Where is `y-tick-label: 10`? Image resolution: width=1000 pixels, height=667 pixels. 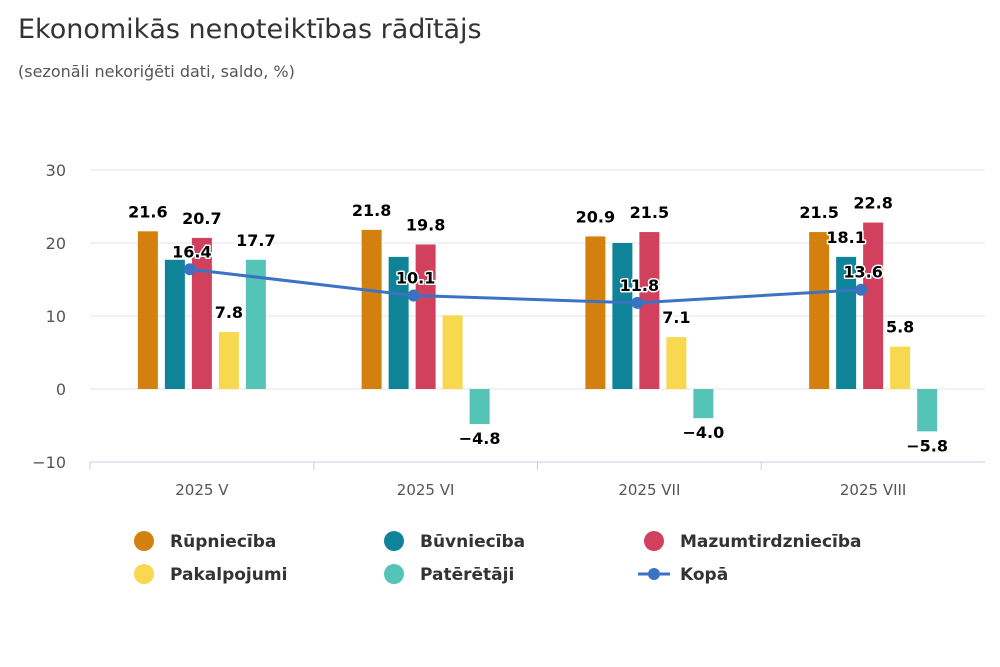
y-tick-label: 10 is located at coordinates (56, 316).